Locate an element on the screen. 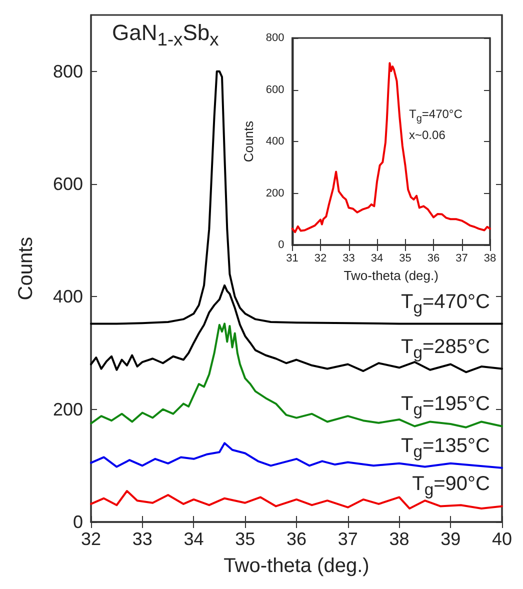 This screenshot has height=589, width=523. series-label: T$_{g}$=470°C is located at coordinates (445, 304).